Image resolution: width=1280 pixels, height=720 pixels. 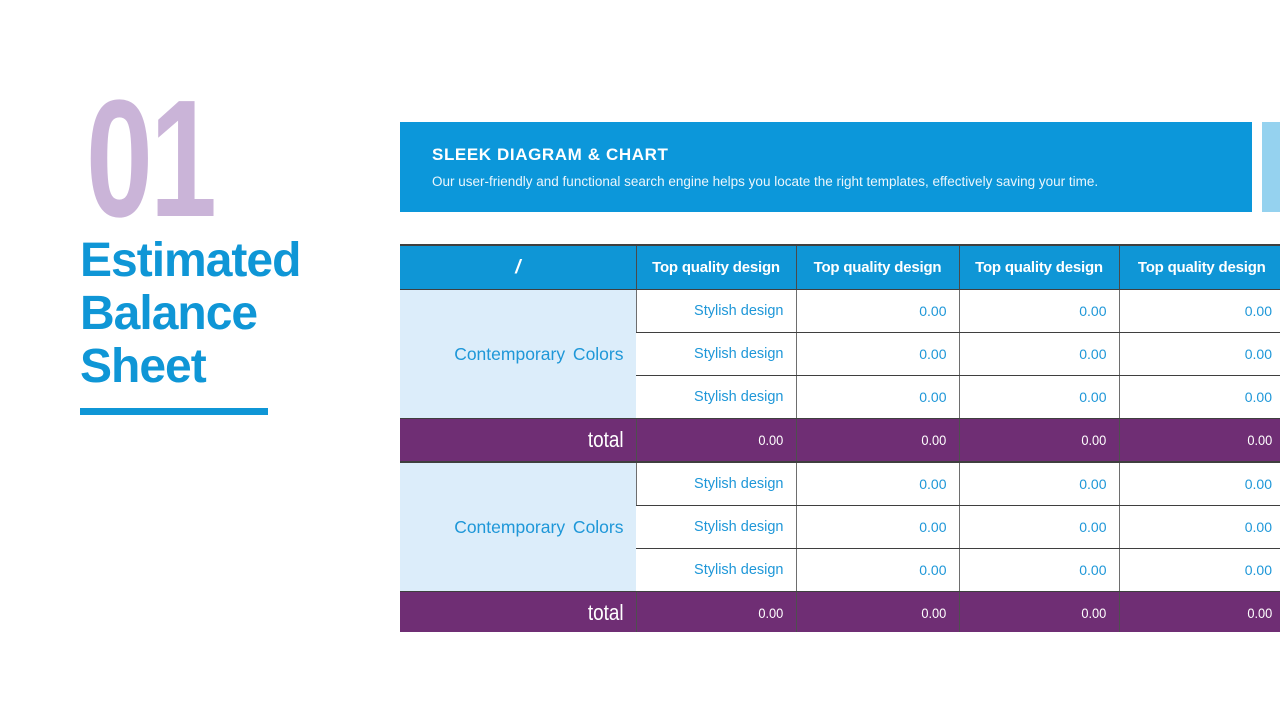 I want to click on table-header-cell: /, so click(x=518, y=267).